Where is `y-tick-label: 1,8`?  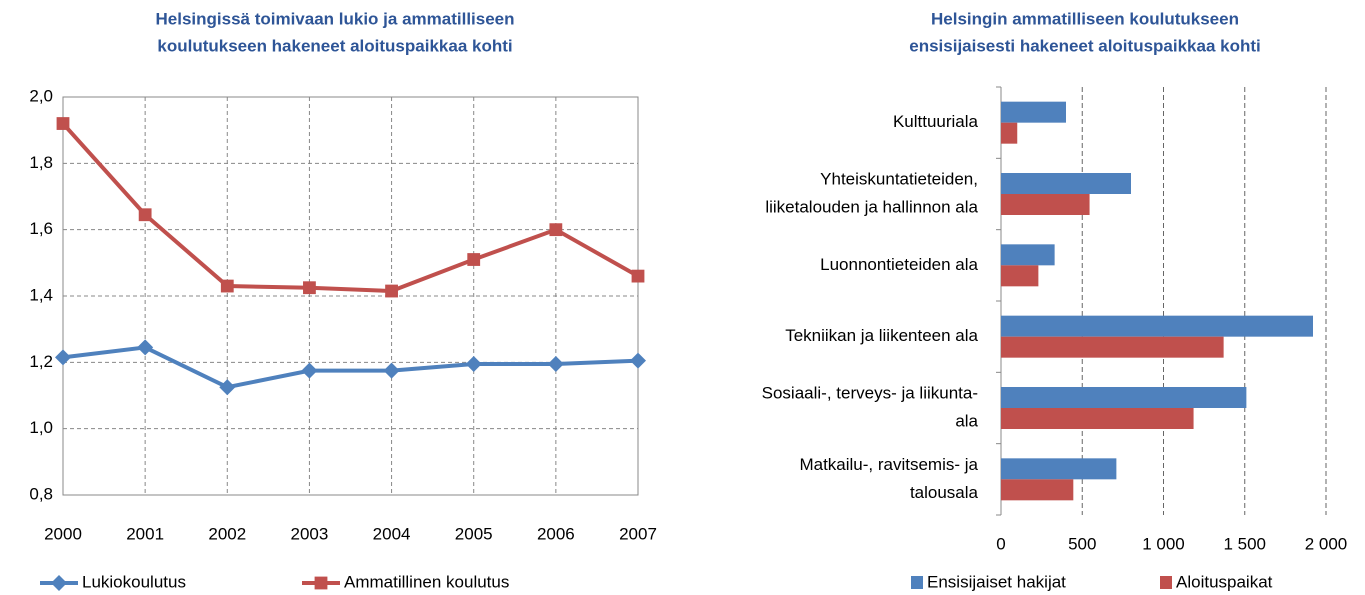 y-tick-label: 1,8 is located at coordinates (41, 162).